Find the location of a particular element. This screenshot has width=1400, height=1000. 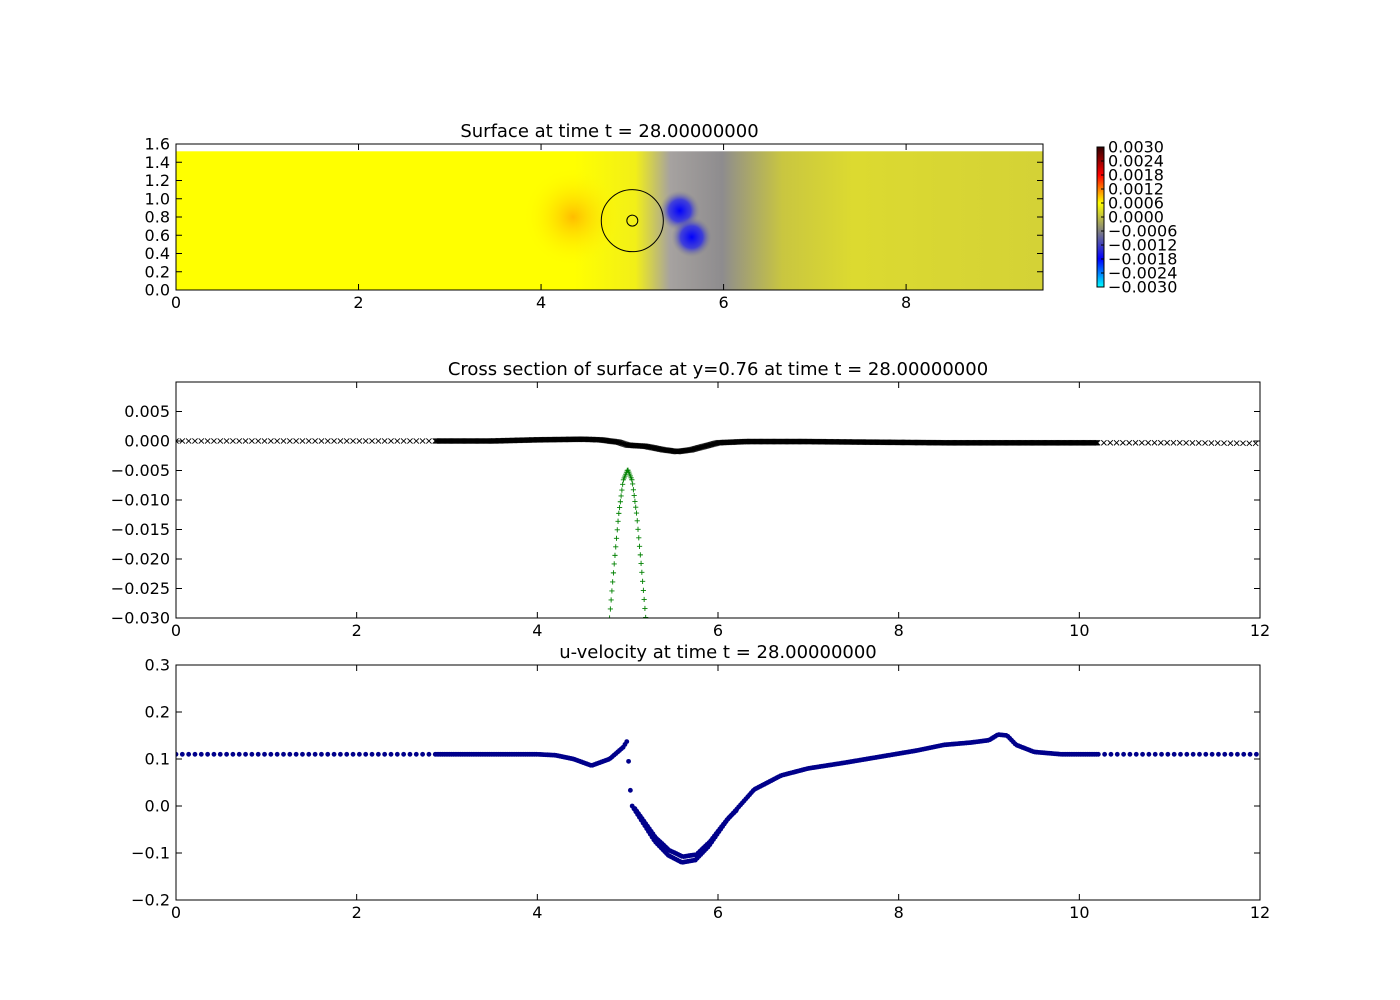

u-velocity-marks is located at coordinates (717, 798).